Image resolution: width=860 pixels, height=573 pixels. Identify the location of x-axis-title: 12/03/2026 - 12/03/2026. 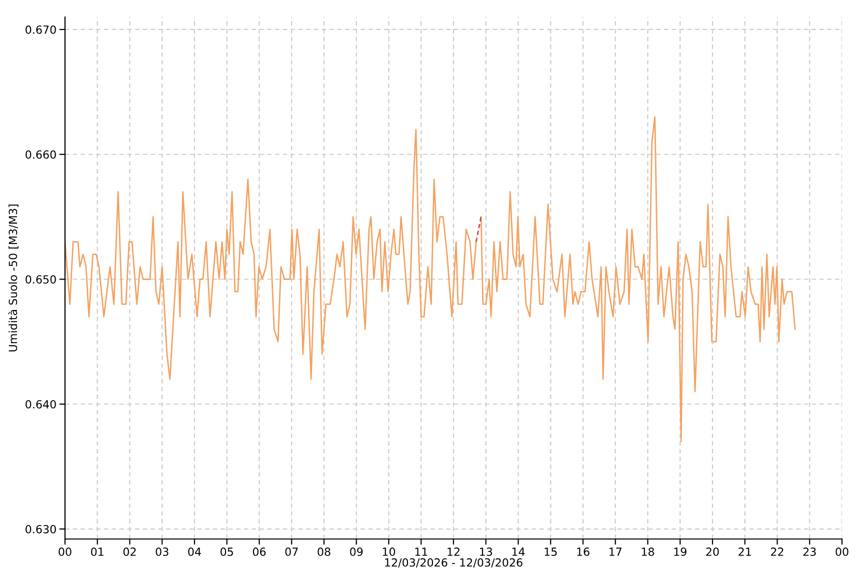
(453, 563).